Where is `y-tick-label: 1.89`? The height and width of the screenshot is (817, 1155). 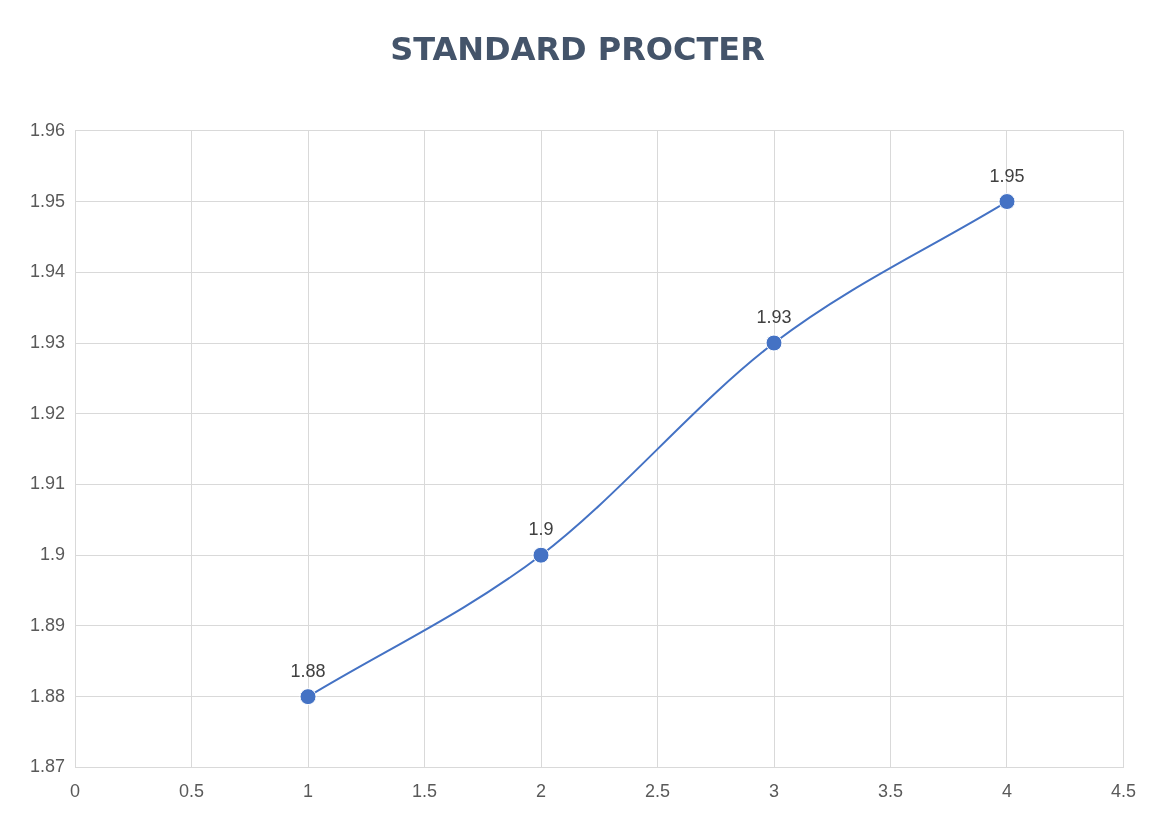 y-tick-label: 1.89 is located at coordinates (47, 624).